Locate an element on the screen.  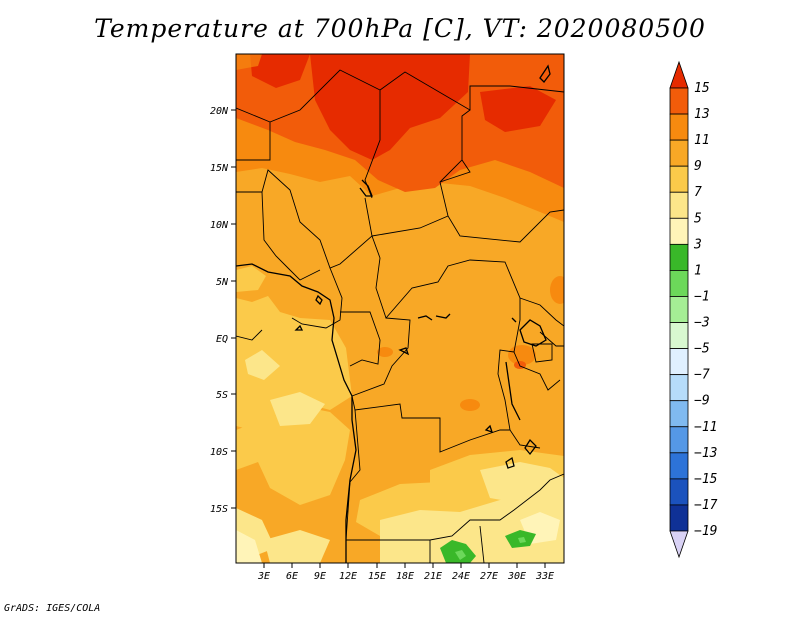
lat-tick-label: 20N is located at coordinates (219, 111).